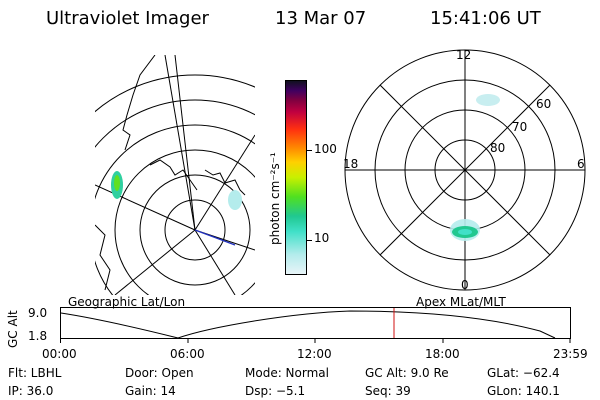 The height and width of the screenshot is (400, 600). I want to click on info-dsp: Dsp: −5.1, so click(275, 391).